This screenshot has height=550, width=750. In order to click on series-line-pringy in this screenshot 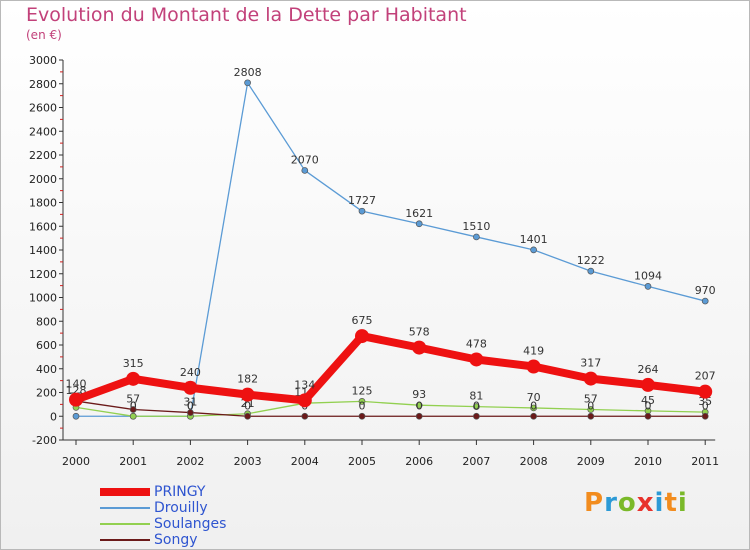, I will do `click(390, 368)`.